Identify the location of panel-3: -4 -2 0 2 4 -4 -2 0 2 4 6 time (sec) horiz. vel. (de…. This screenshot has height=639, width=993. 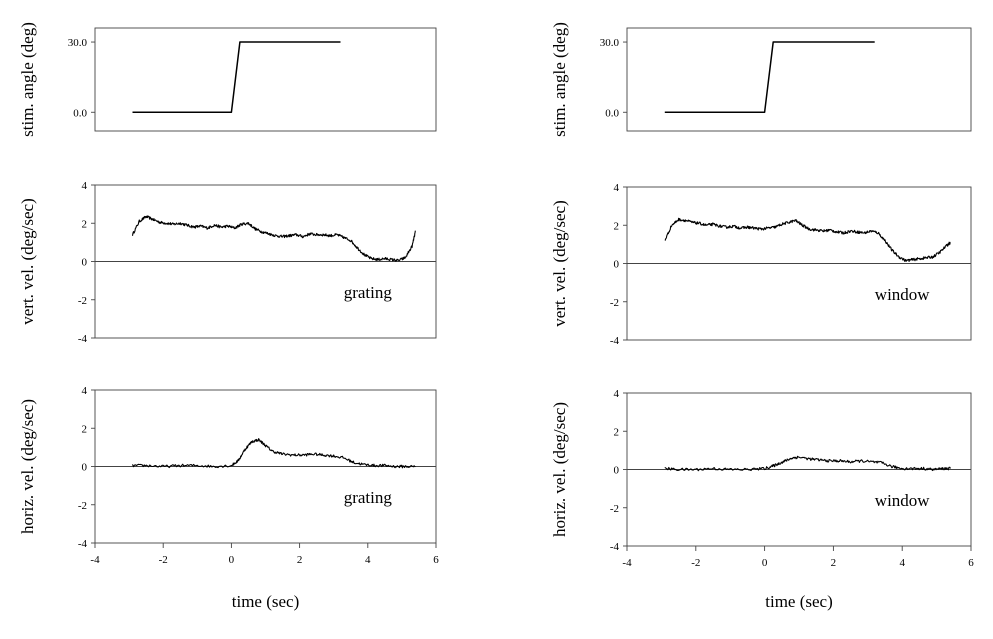
(228, 498).